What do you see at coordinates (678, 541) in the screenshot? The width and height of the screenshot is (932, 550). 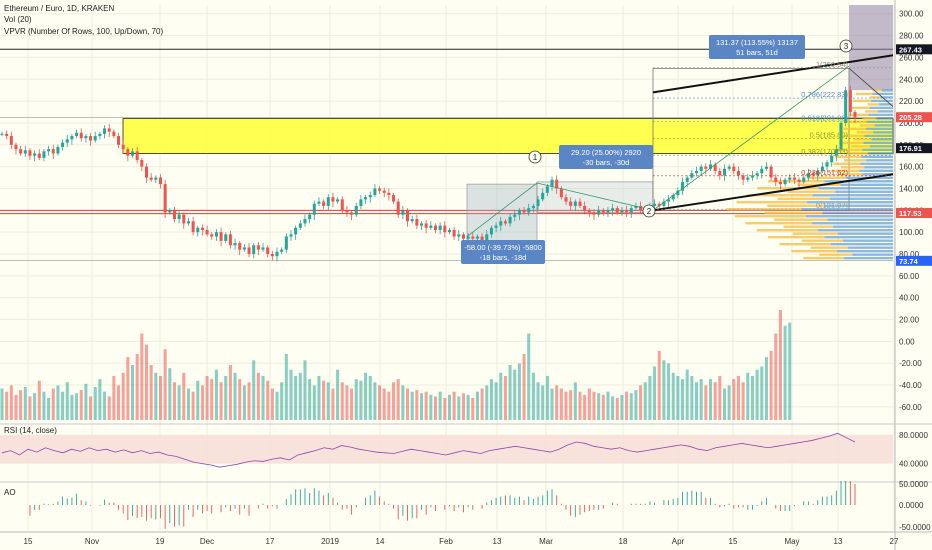 I see `time-tick: Apr` at bounding box center [678, 541].